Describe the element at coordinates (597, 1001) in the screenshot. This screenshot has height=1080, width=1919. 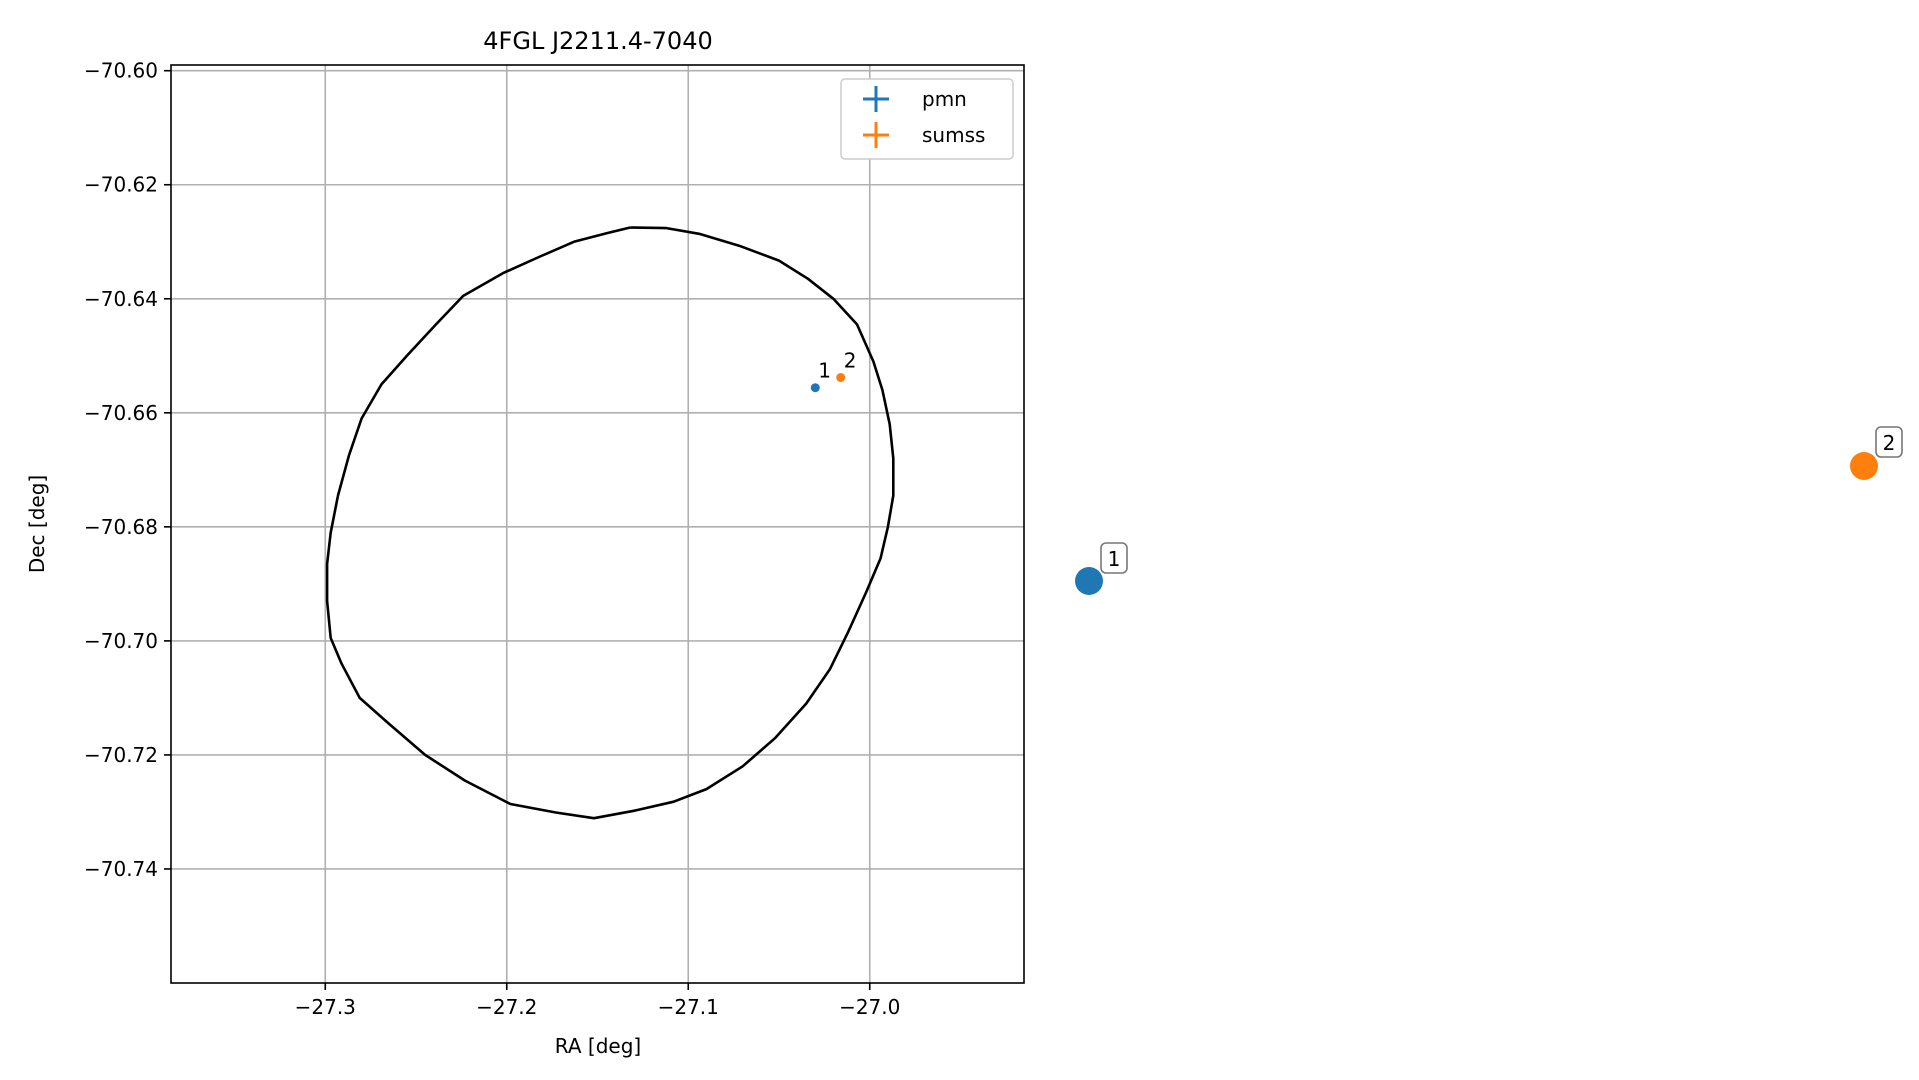
I see `x-axis-ticks: −27.3 −27.2 −27.1 −27.0` at that location.